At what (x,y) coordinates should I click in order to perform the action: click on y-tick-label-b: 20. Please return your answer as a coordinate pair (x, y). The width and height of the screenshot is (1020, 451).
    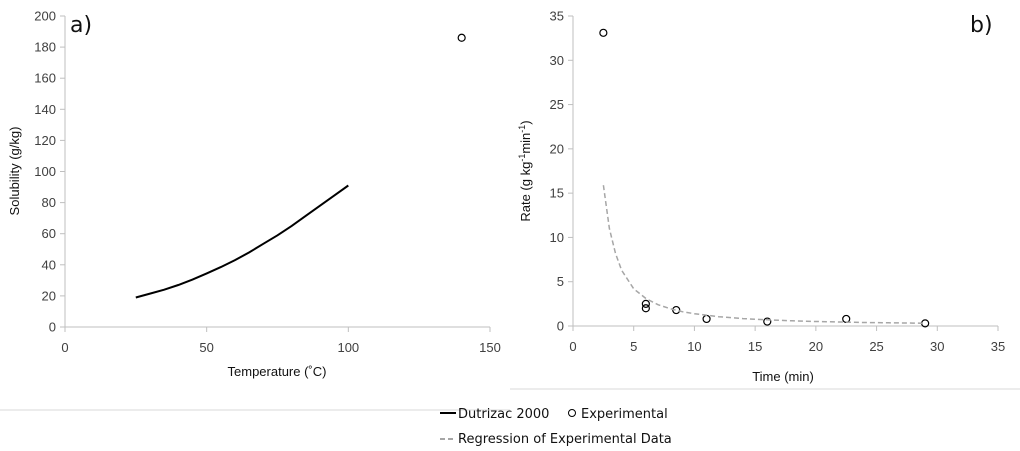
    Looking at the image, I should click on (557, 148).